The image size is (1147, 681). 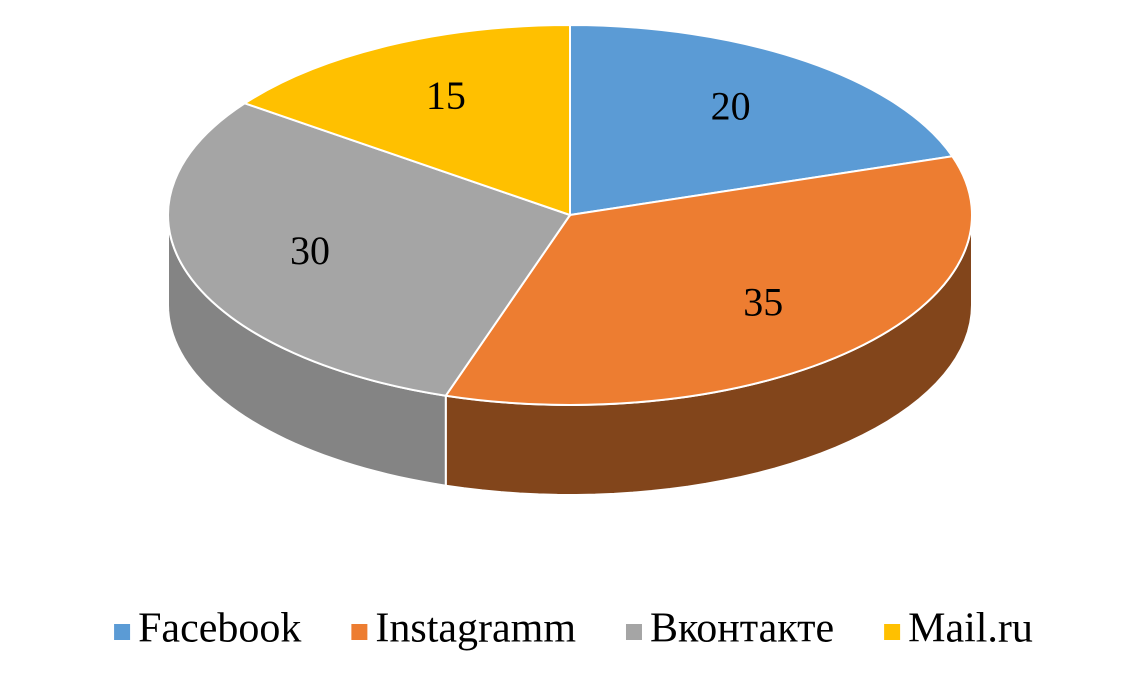 What do you see at coordinates (310, 250) in the screenshot?
I see `data-label: 30` at bounding box center [310, 250].